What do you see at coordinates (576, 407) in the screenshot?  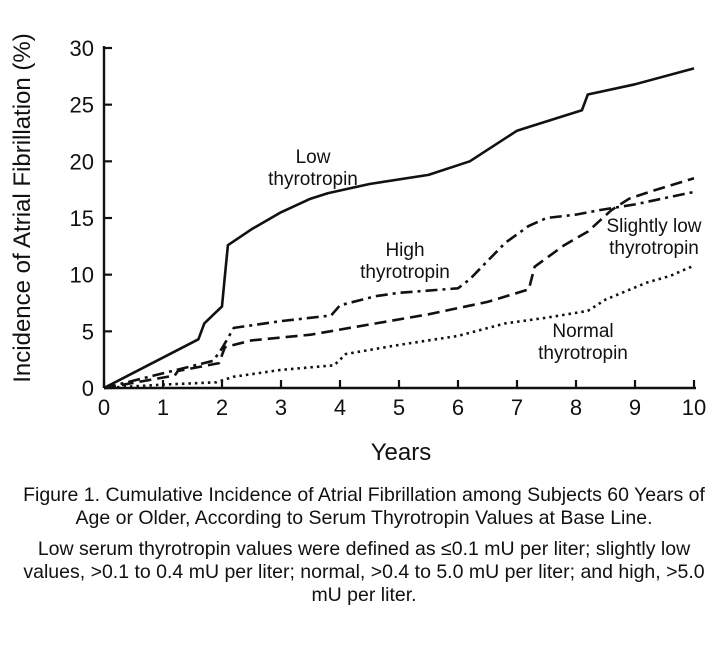 I see `x-tick-label-8: 8` at bounding box center [576, 407].